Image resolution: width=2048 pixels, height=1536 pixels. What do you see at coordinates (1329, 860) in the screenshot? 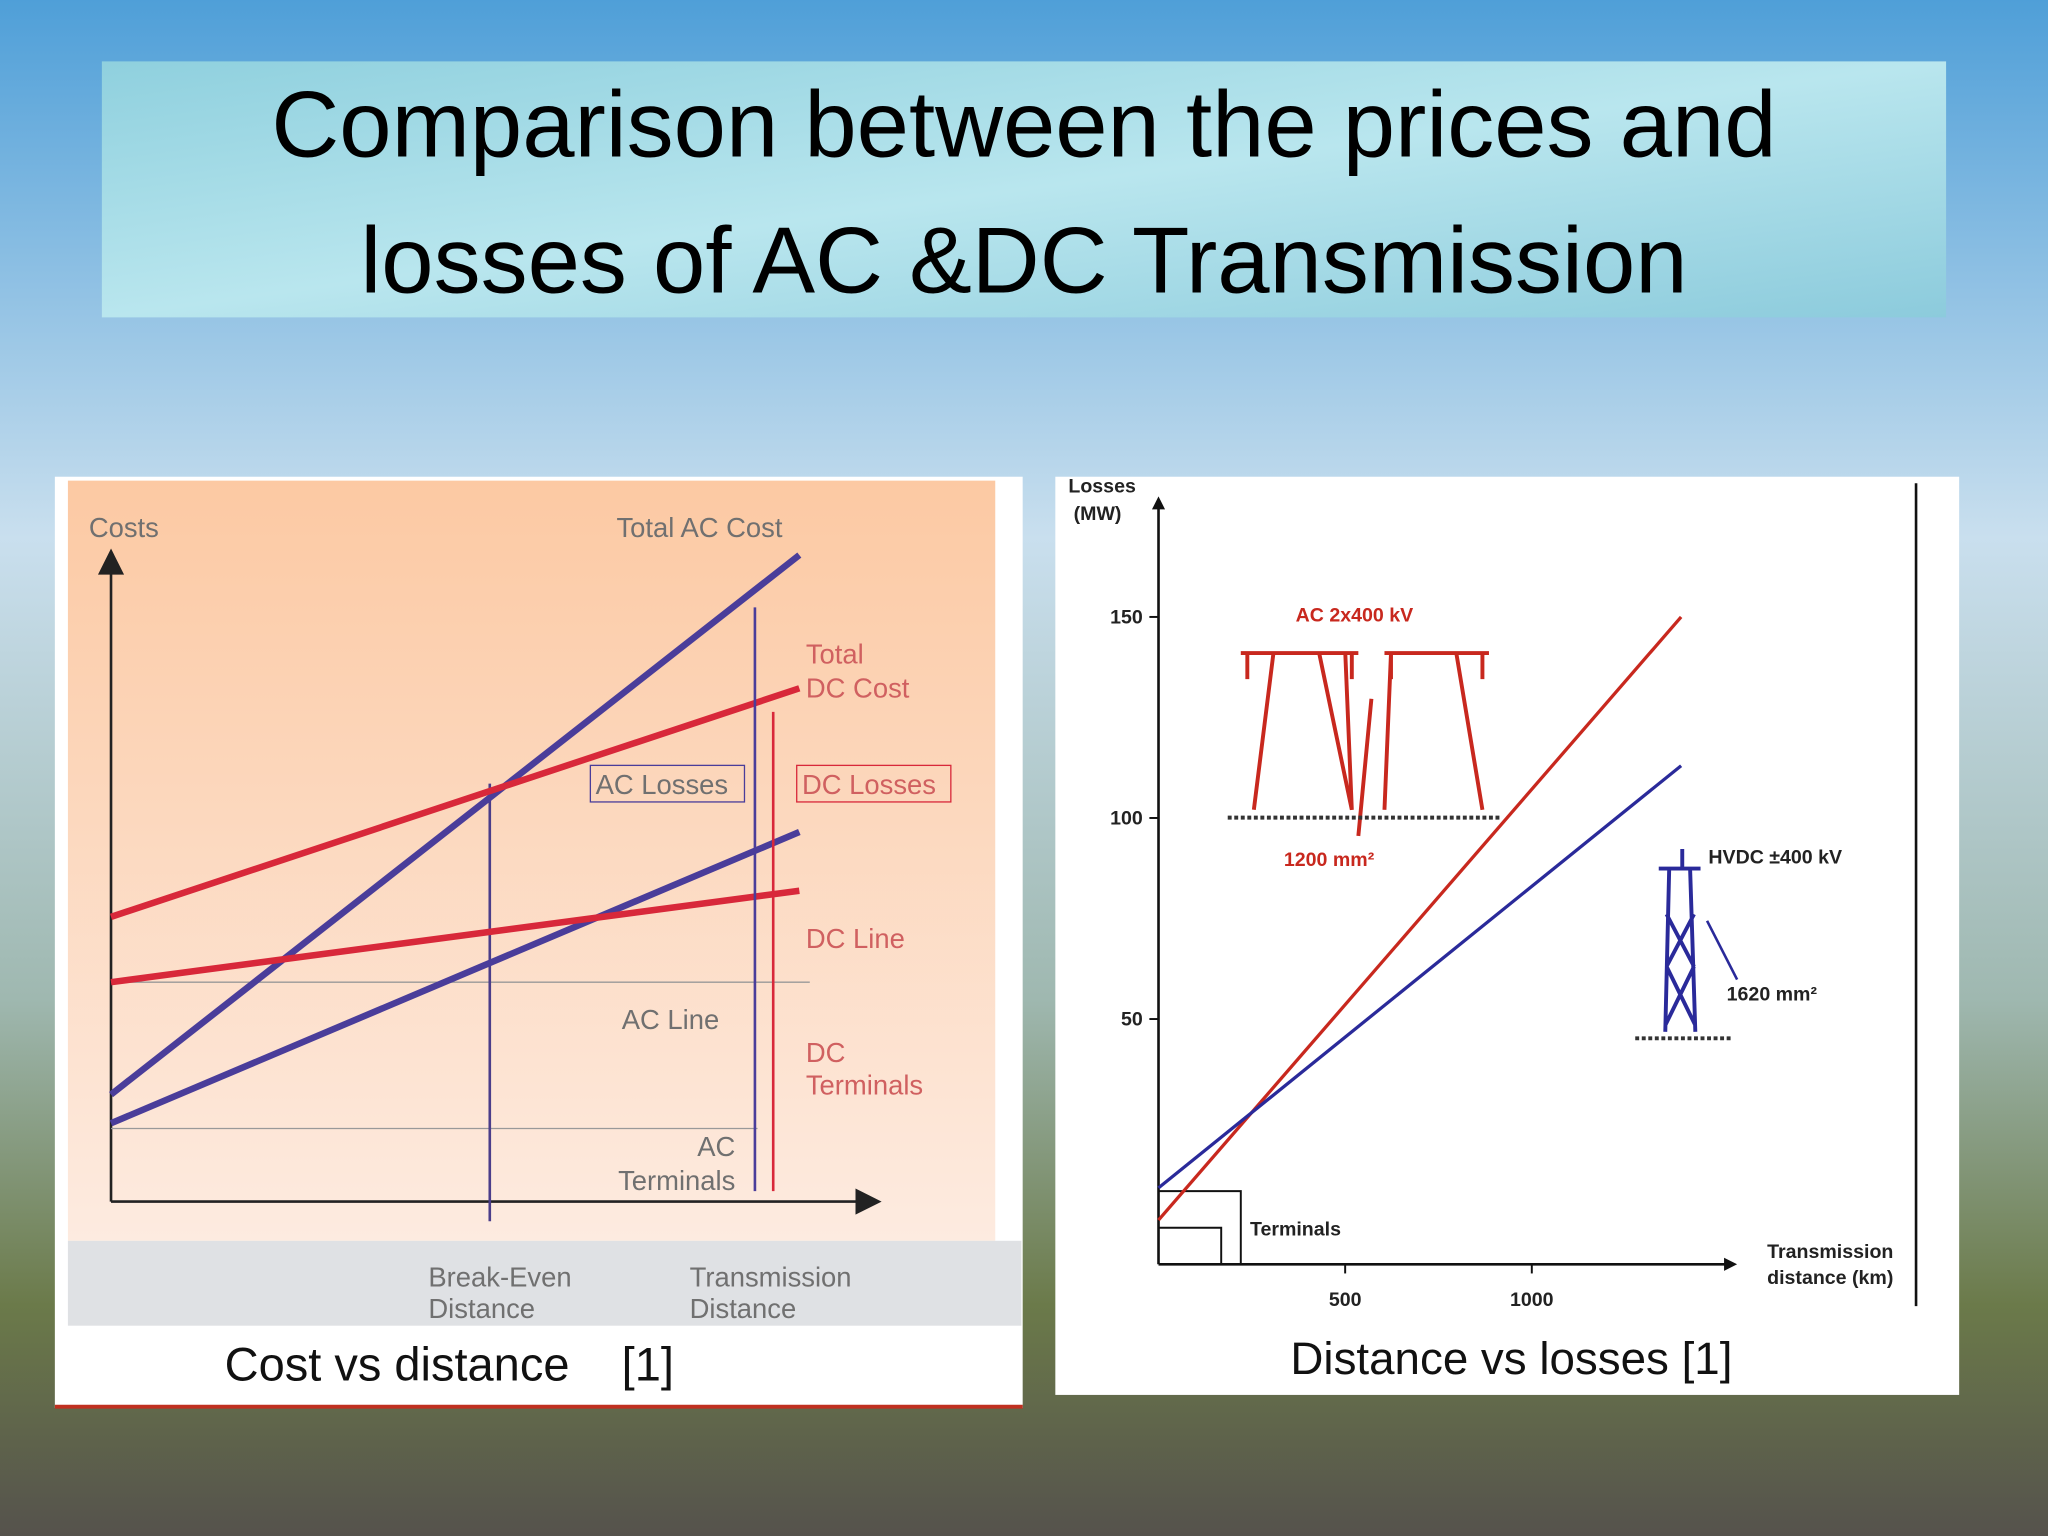
I see `annotation: 1200 mm²` at bounding box center [1329, 860].